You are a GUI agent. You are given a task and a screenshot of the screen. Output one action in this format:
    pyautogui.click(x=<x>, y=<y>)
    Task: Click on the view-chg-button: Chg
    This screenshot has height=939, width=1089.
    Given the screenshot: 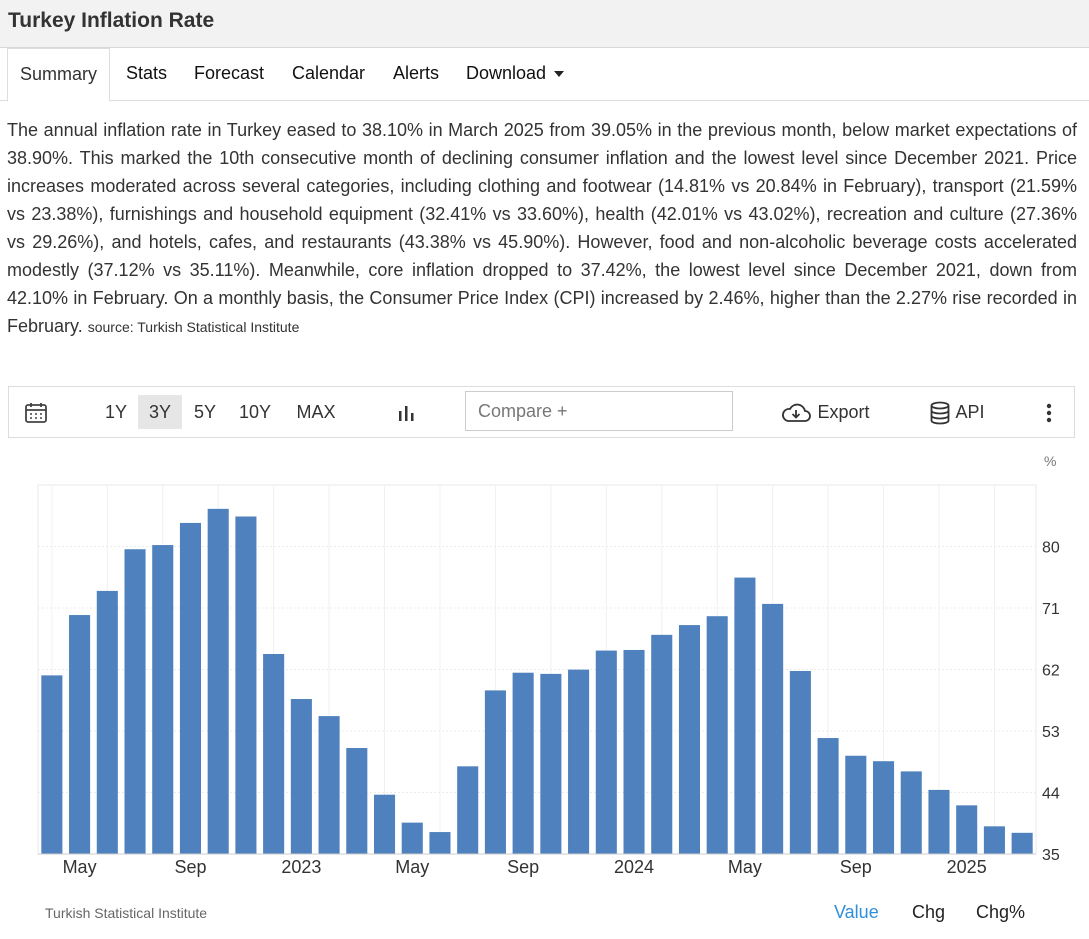 What is the action you would take?
    pyautogui.click(x=929, y=912)
    